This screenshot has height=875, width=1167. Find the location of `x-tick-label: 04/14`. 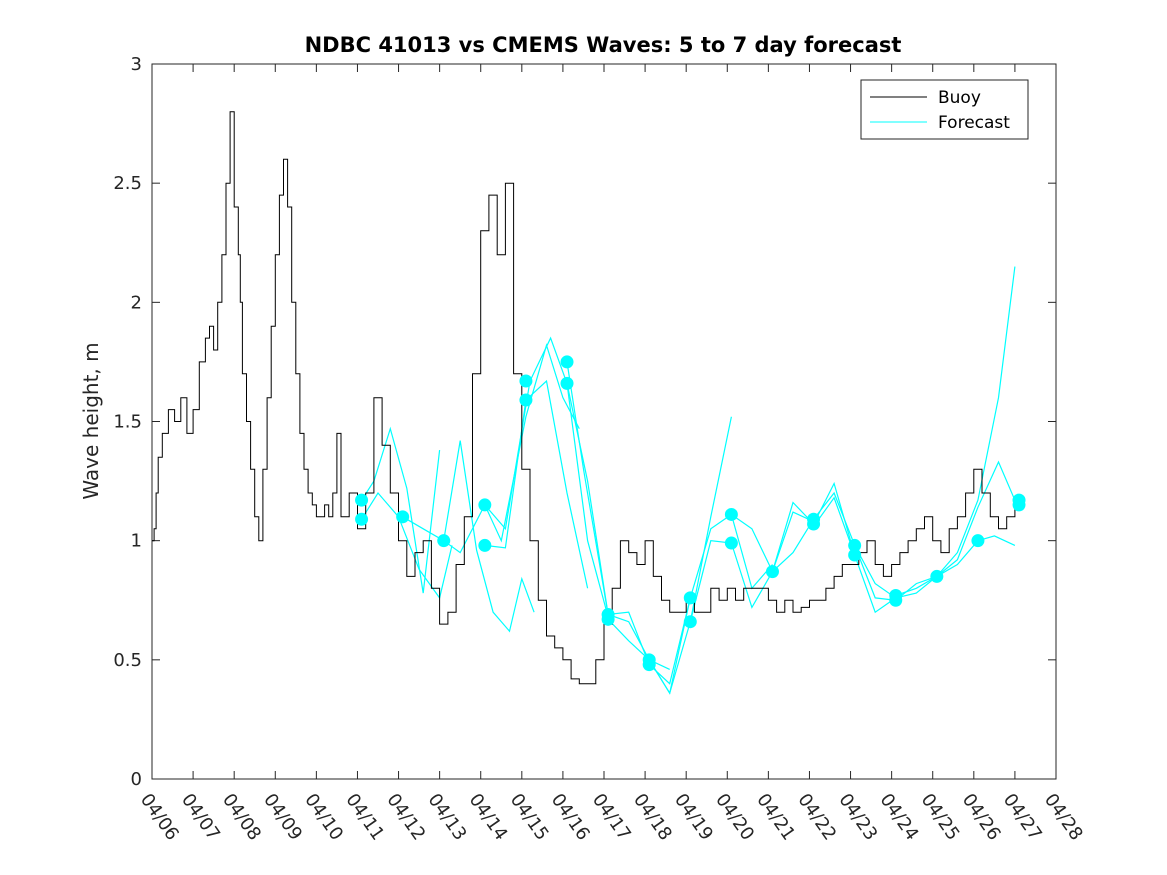

x-tick-label: 04/14 is located at coordinates (488, 817).